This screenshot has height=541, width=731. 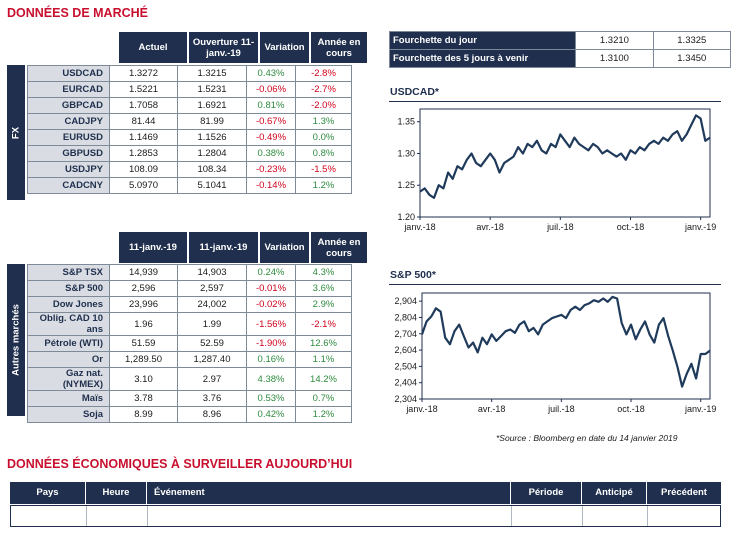 I want to click on cell-open: 2.97, so click(x=212, y=379).